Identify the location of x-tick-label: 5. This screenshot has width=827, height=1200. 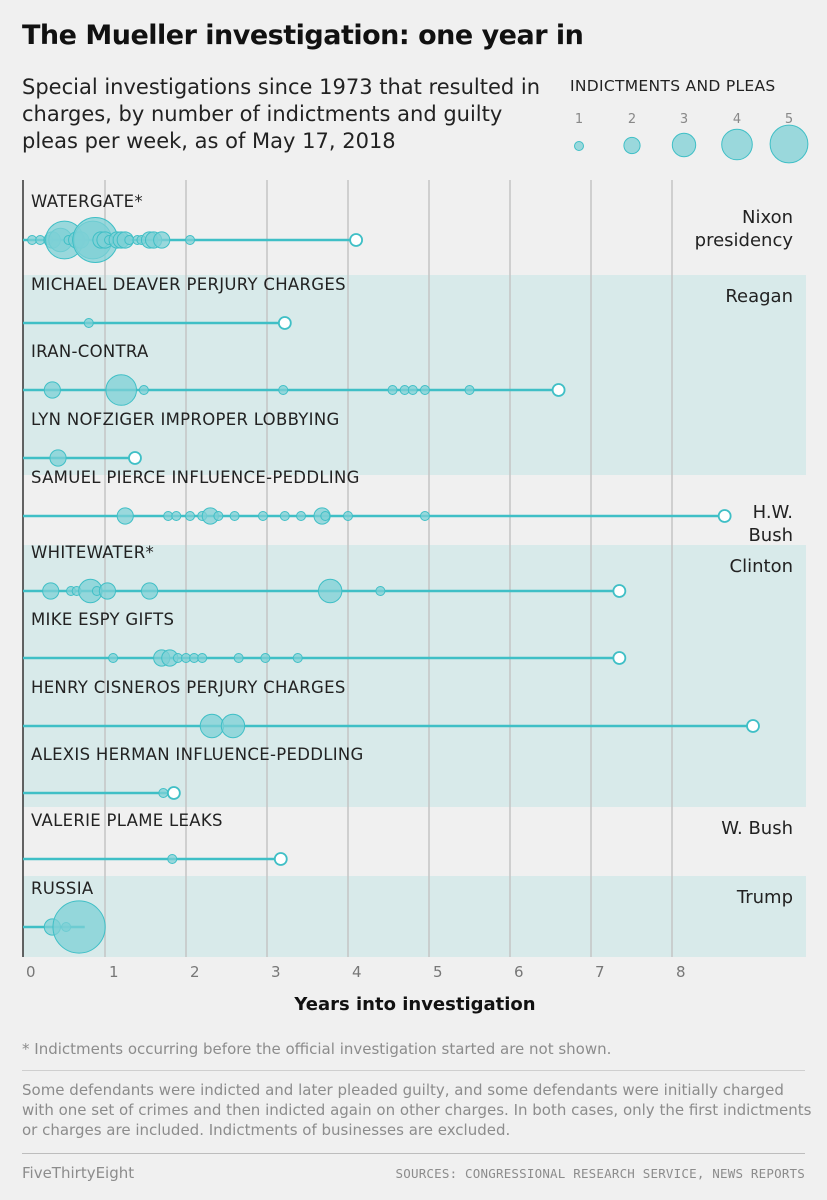
(438, 972).